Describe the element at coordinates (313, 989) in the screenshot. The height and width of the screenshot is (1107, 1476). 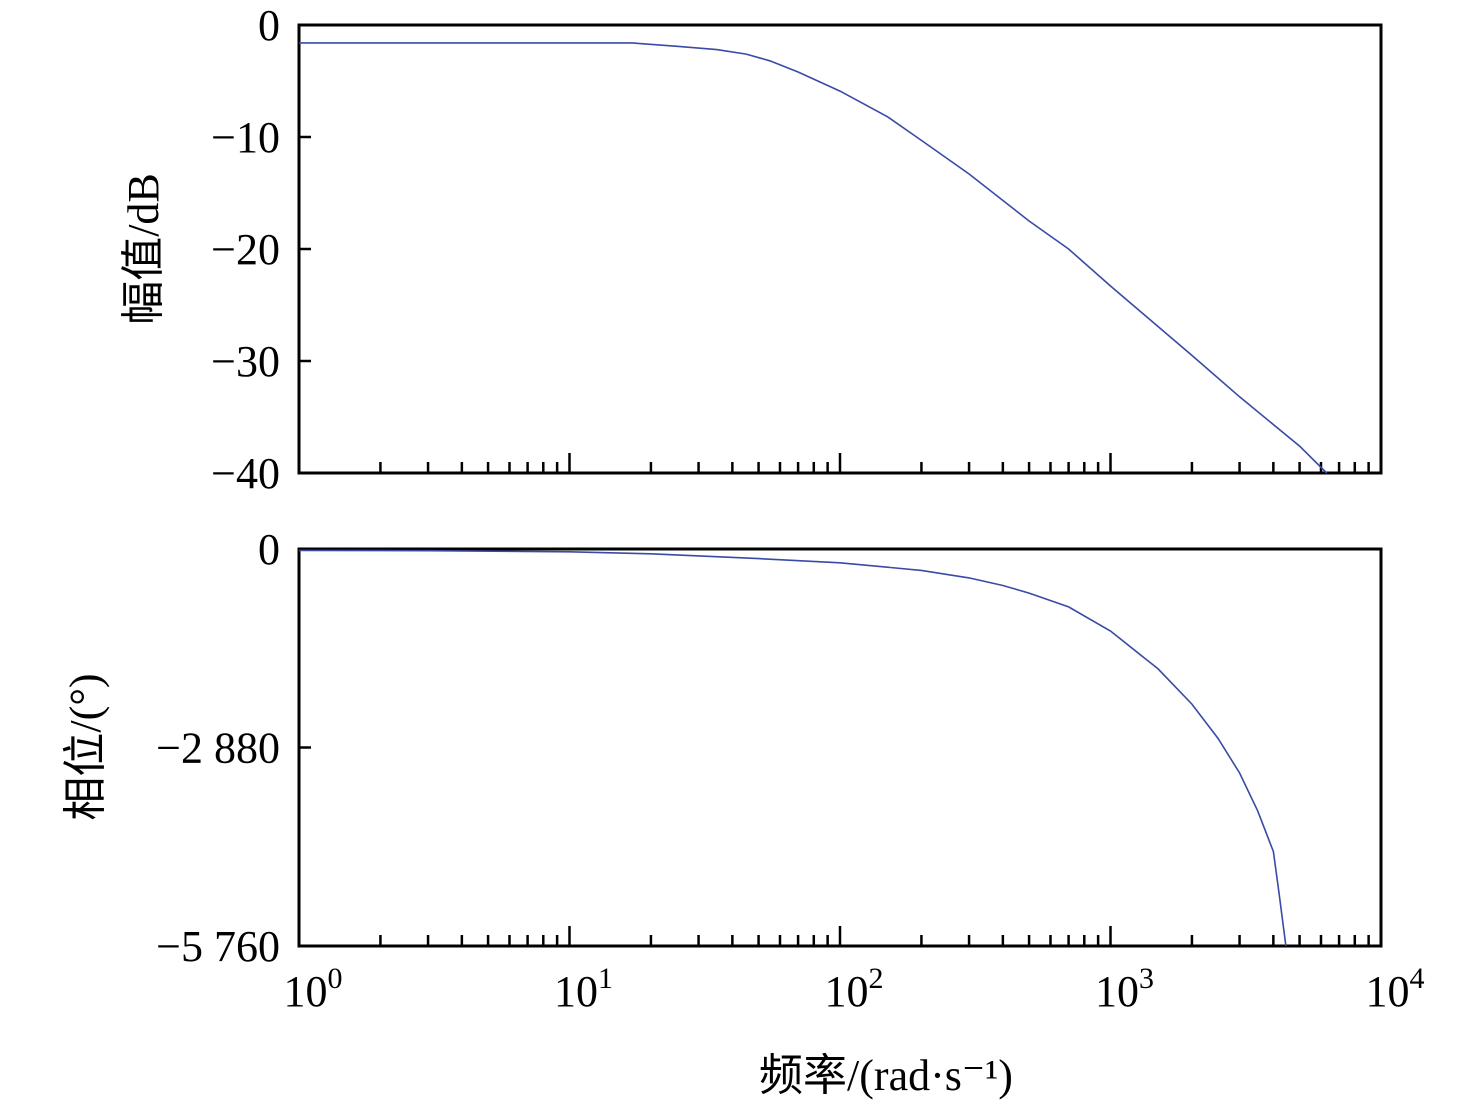
I see `x-tick-label: 10⁰` at that location.